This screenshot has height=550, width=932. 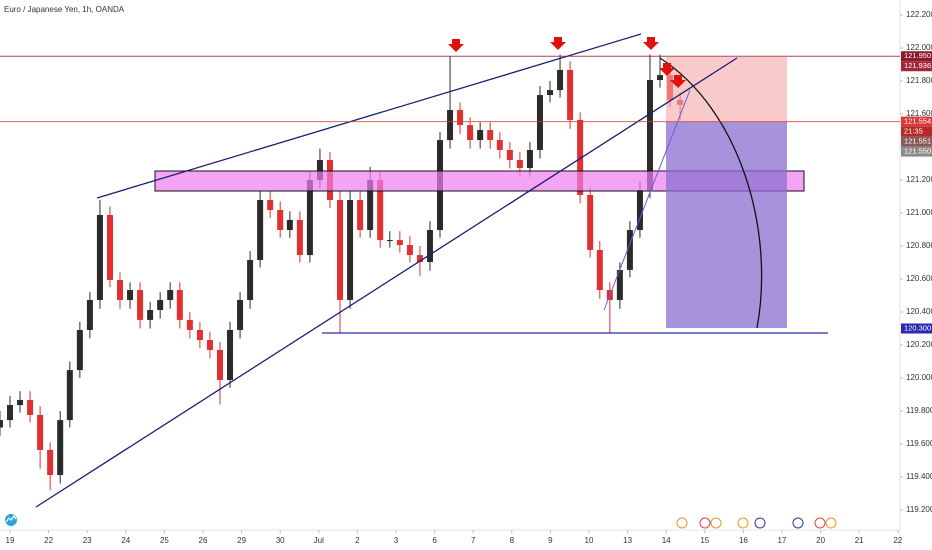 What do you see at coordinates (859, 540) in the screenshot?
I see `x-tick-label: 21` at bounding box center [859, 540].